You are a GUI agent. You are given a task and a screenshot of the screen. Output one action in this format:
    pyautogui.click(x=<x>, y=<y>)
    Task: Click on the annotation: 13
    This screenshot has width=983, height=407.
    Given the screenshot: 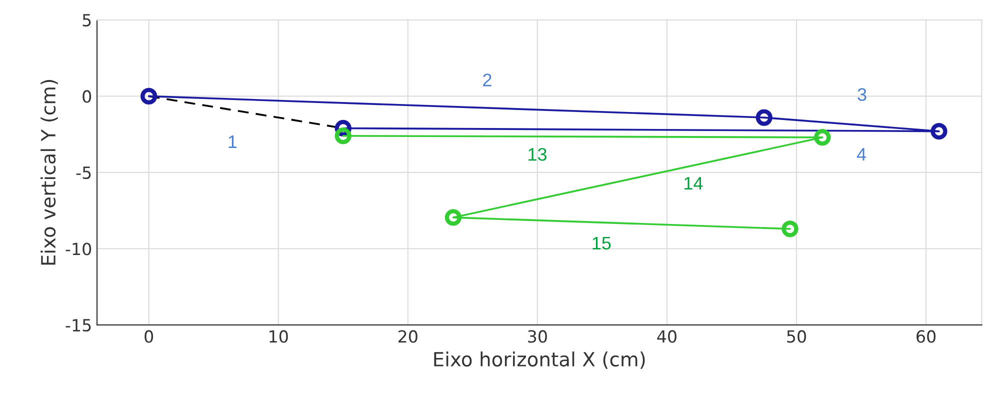 What is the action you would take?
    pyautogui.click(x=537, y=154)
    